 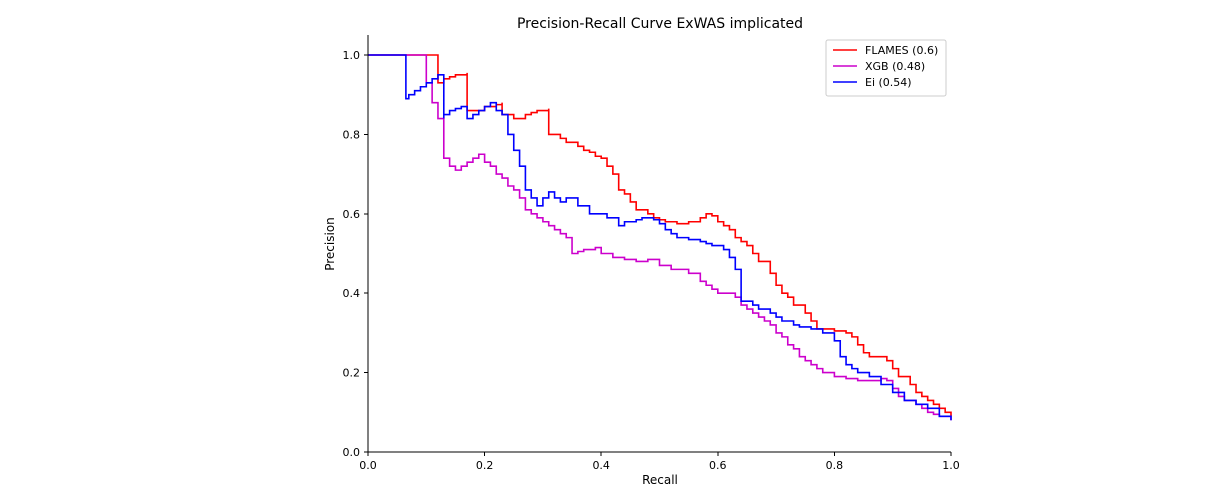 I want to click on legend-label: Ei (0.54), so click(x=888, y=82).